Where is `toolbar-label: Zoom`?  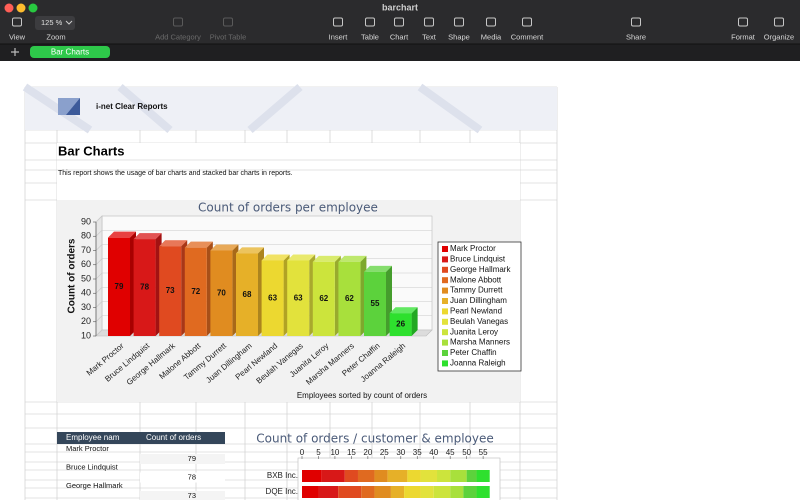
toolbar-label: Zoom is located at coordinates (55, 36).